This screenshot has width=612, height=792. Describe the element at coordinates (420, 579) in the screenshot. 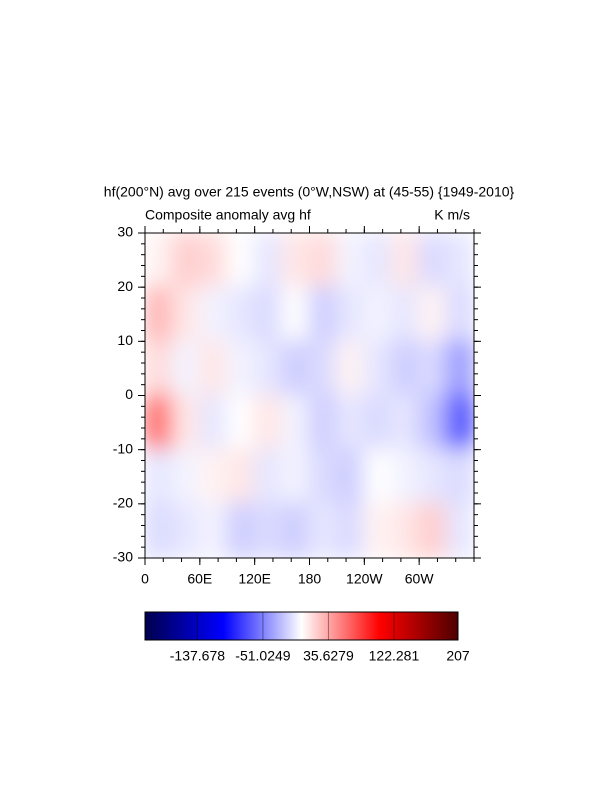

I see `x-tick-label: 60W` at that location.